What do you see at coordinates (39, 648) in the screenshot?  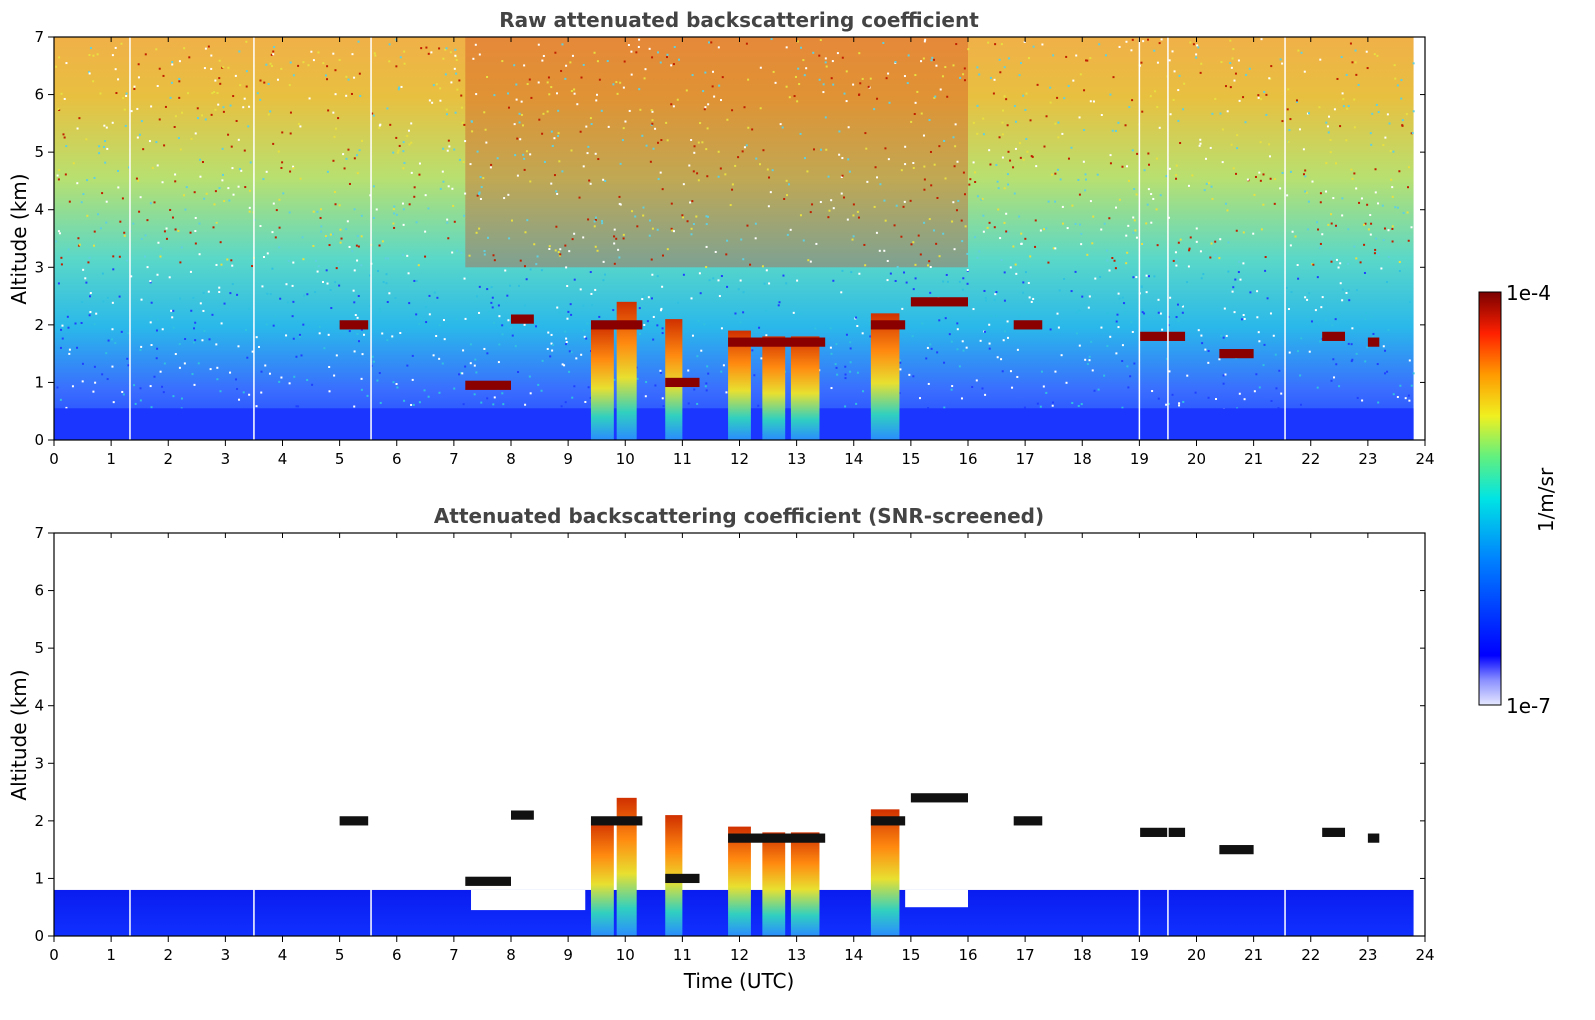 I see `y-tick-label: 5` at bounding box center [39, 648].